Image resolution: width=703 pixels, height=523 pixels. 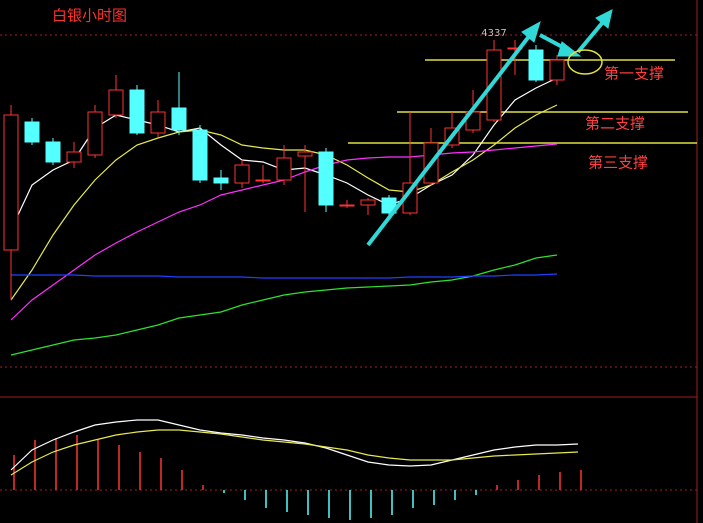 I want to click on chart-title: 白银小时图, so click(x=89, y=16).